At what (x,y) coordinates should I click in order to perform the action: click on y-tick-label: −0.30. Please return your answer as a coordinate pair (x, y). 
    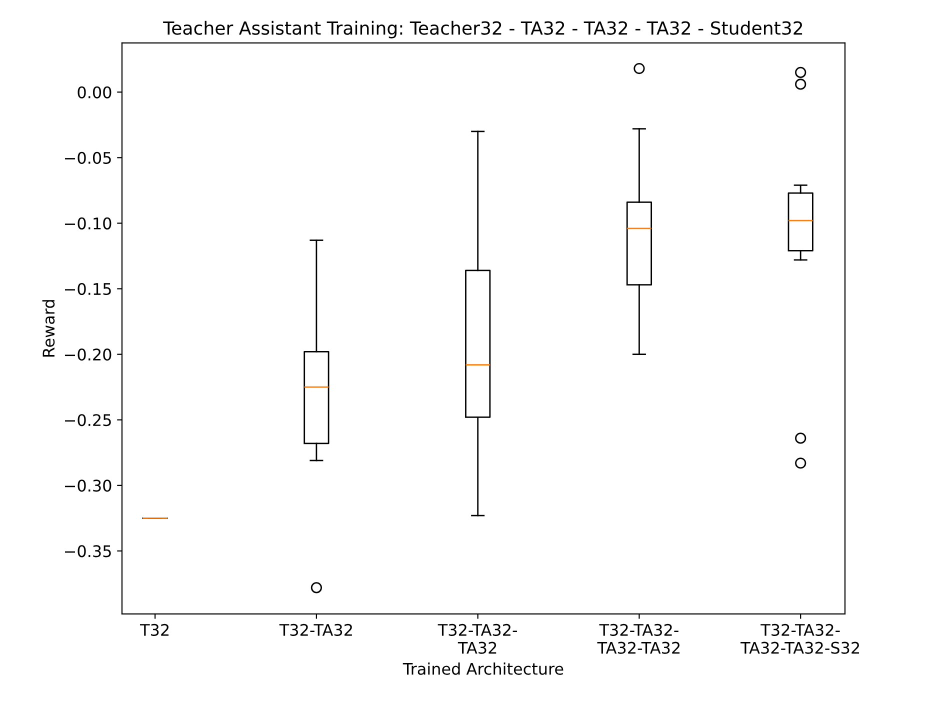
    Looking at the image, I should click on (88, 486).